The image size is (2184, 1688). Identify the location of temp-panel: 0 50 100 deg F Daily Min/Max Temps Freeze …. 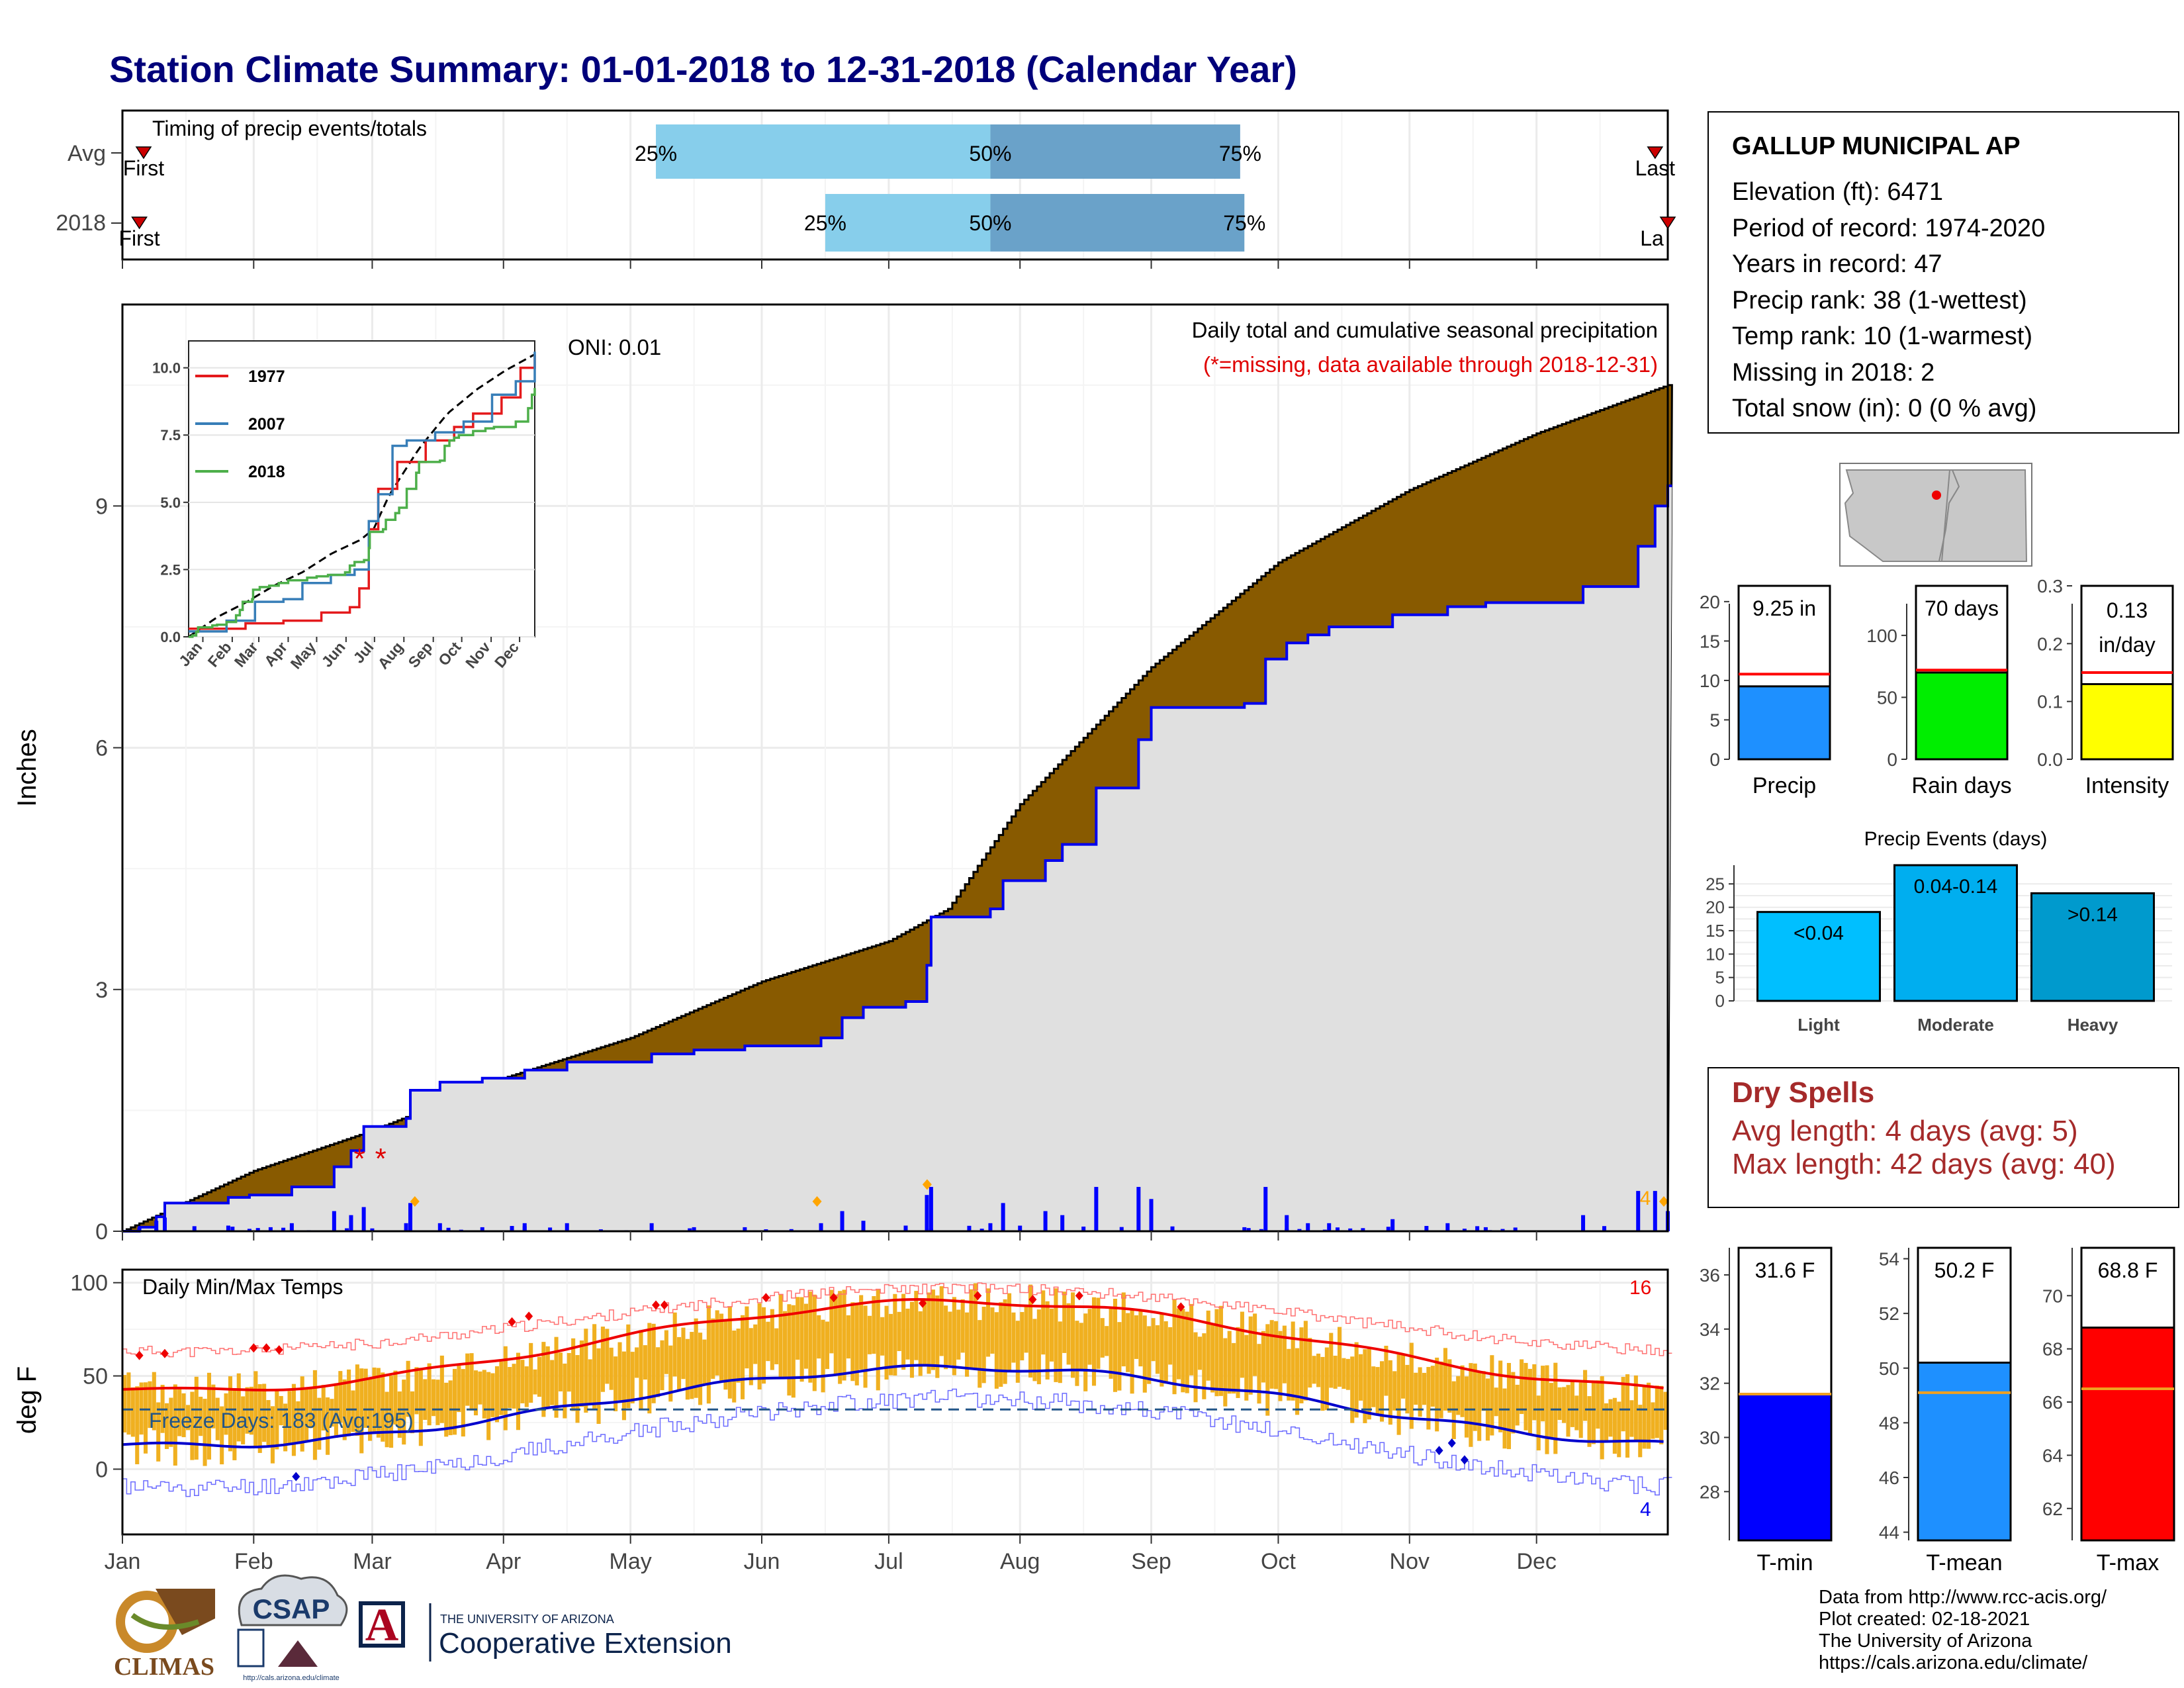
(842, 1421).